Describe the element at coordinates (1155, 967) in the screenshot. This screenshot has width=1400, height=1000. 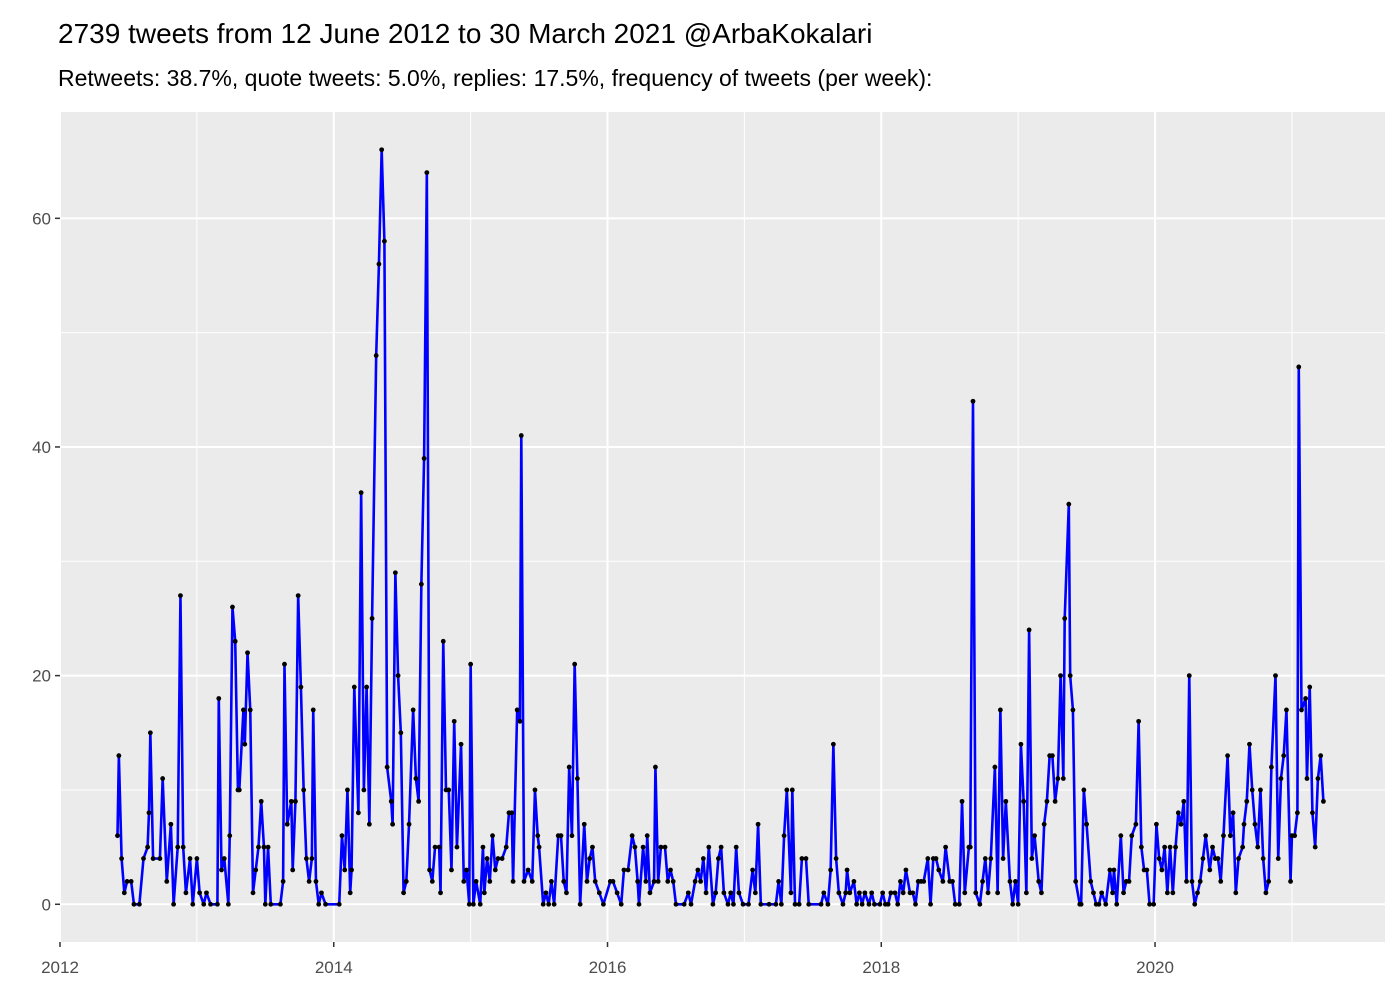
I see `x-tick-label: 2020` at that location.